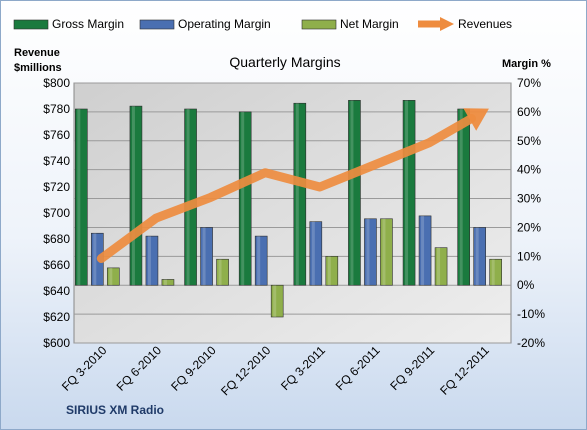 The image size is (587, 430). I want to click on right-tick-label: 10%, so click(529, 256).